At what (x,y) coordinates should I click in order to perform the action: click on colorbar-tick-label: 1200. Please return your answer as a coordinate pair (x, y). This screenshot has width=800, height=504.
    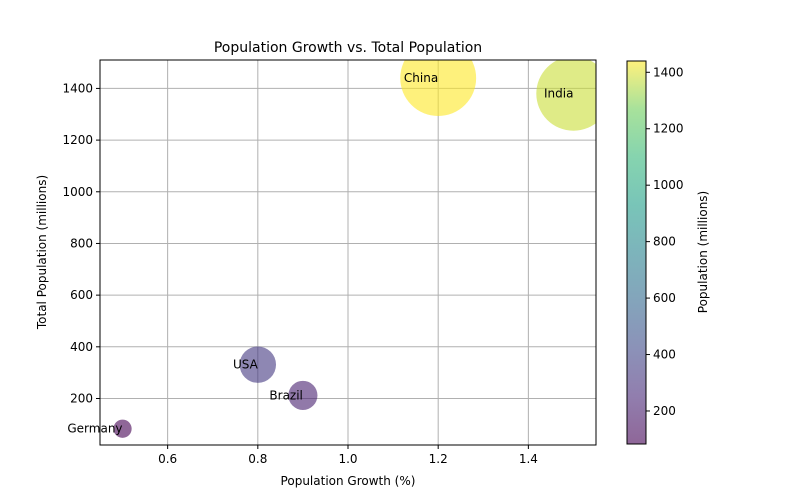
    Looking at the image, I should click on (668, 129).